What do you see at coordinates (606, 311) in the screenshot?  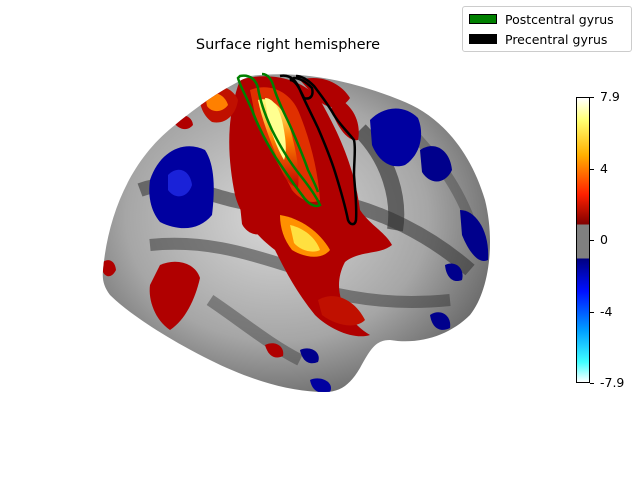 I see `colorbar-tick-label: -4` at bounding box center [606, 311].